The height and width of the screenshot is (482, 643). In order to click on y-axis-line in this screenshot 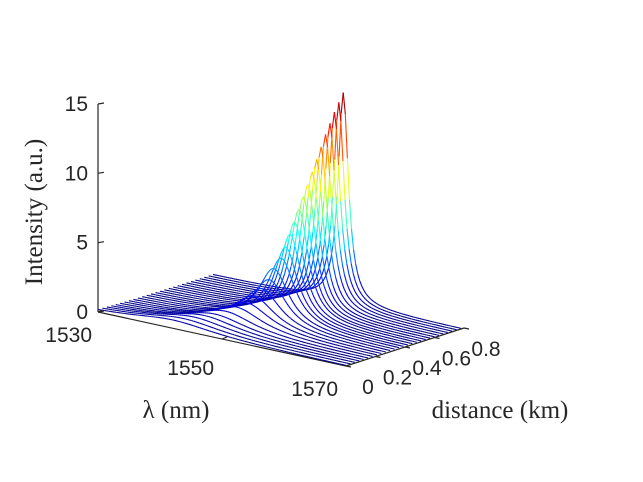, I will do `click(405, 347)`.